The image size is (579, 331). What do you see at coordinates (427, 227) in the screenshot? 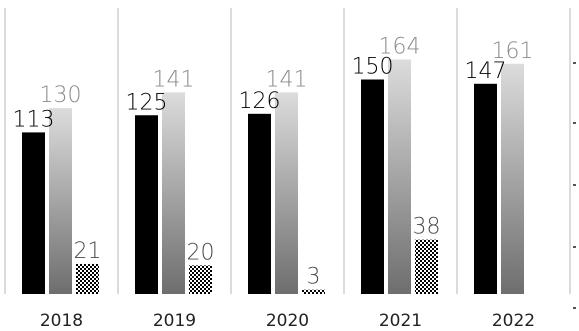
I see `data-label-2021-series-3: 38` at bounding box center [427, 227].